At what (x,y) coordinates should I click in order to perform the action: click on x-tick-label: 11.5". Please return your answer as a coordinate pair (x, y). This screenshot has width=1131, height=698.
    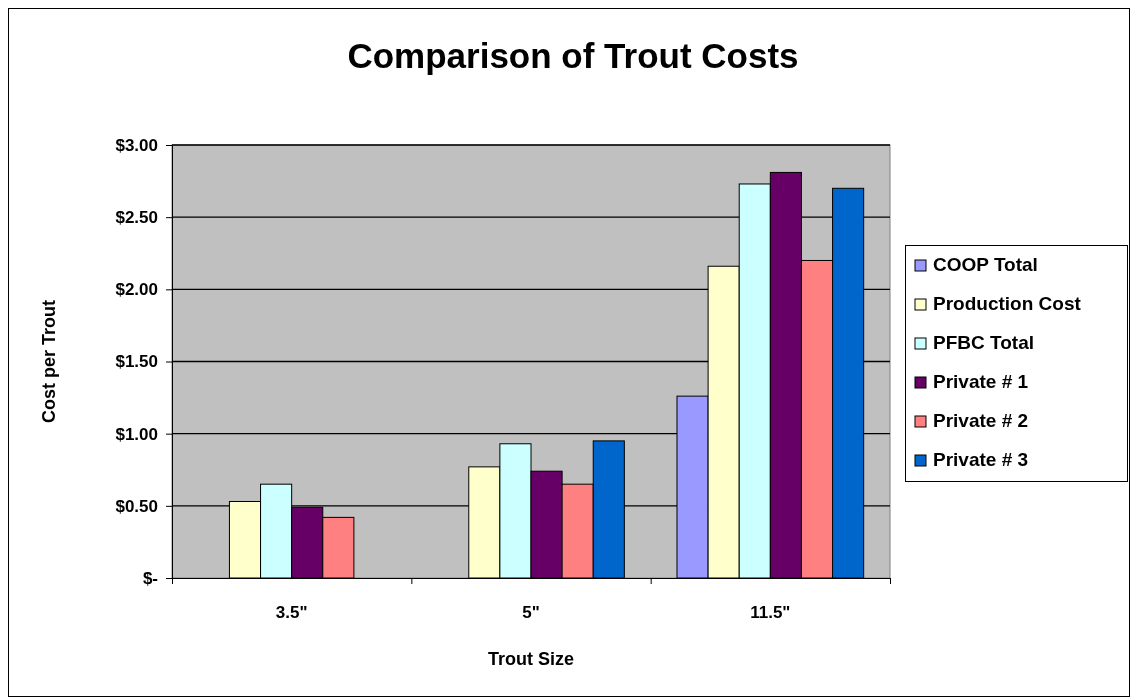
    Looking at the image, I should click on (770, 612).